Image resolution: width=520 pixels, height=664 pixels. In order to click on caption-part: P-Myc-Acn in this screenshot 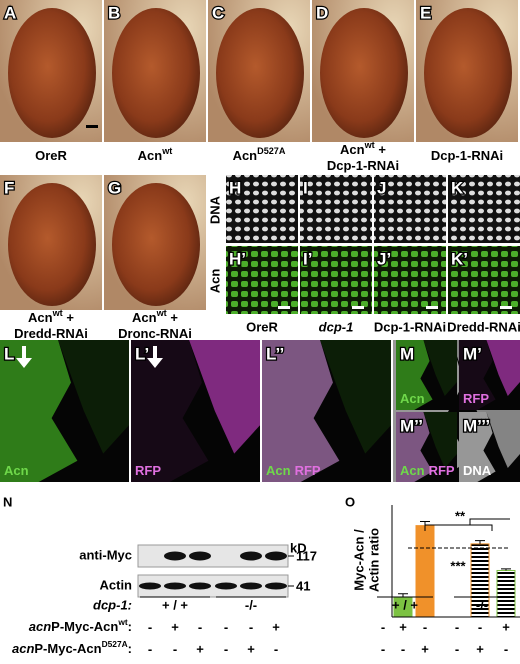, I will do `click(84, 626)`.